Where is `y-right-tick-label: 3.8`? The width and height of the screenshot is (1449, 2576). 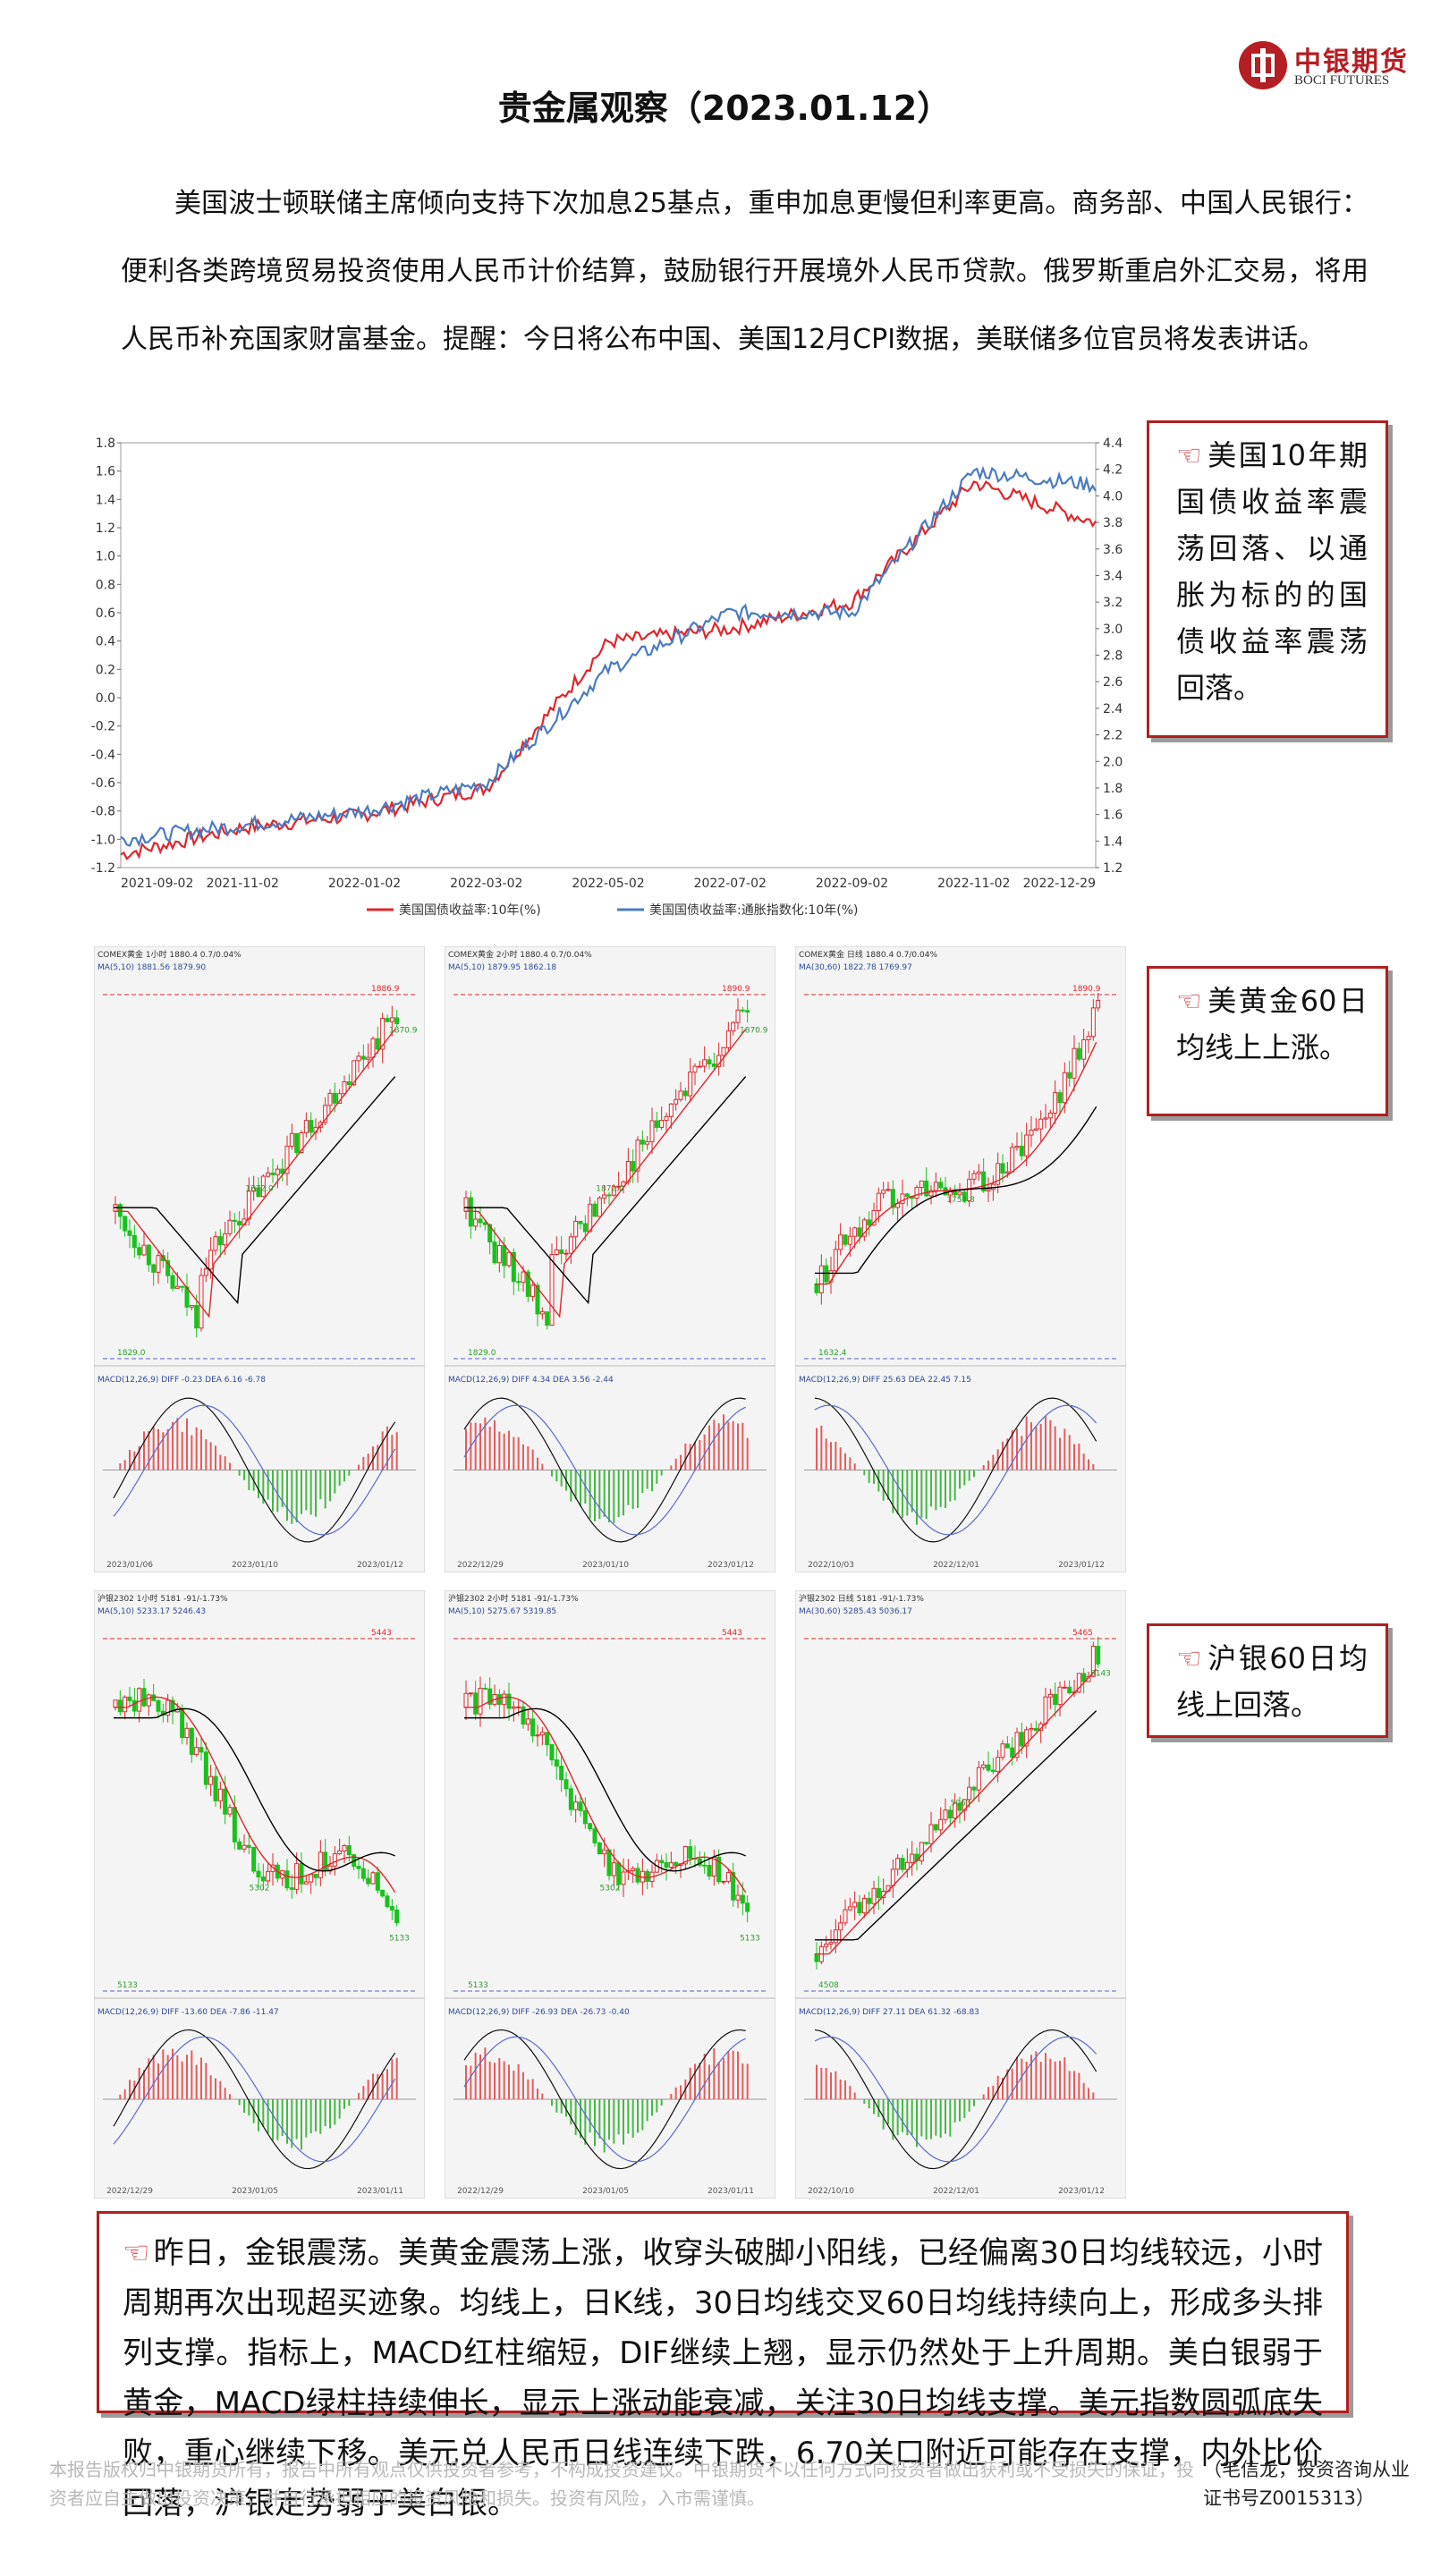
y-right-tick-label: 3.8 is located at coordinates (1113, 523).